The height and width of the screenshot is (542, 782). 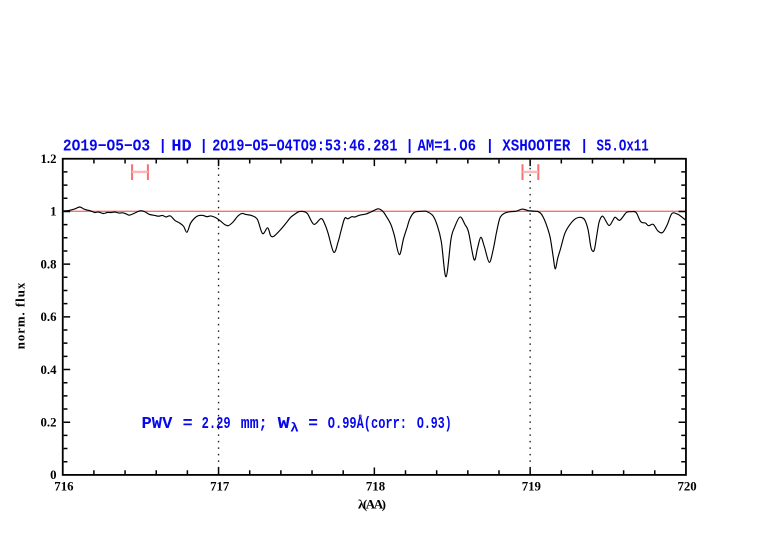 I want to click on svg-text: PWV, so click(x=157, y=423).